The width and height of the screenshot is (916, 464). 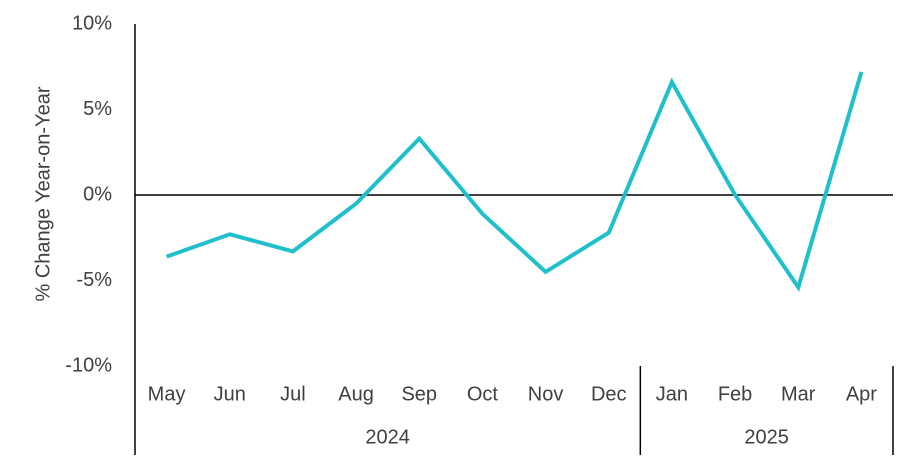 I want to click on x-tick-label: Feb, so click(x=735, y=394).